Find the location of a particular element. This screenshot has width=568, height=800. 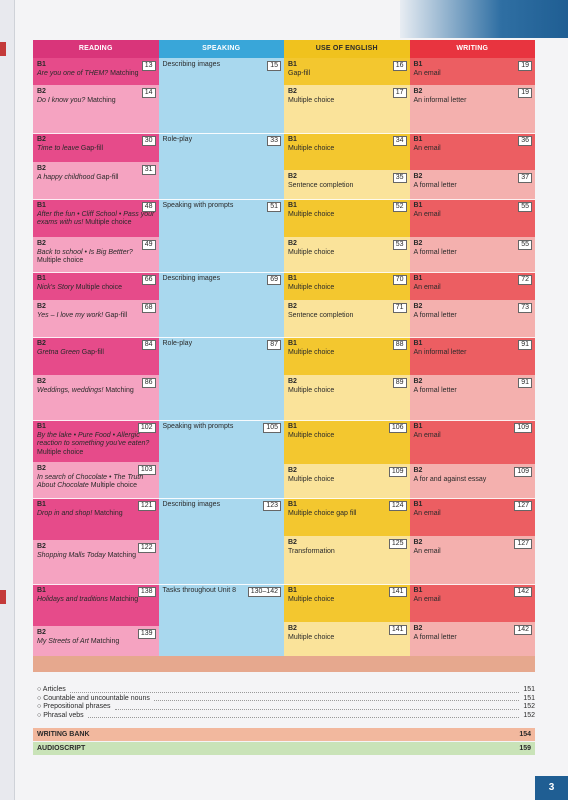

use-of-english-entry: B2 Sentence completion 71 is located at coordinates (347, 318).